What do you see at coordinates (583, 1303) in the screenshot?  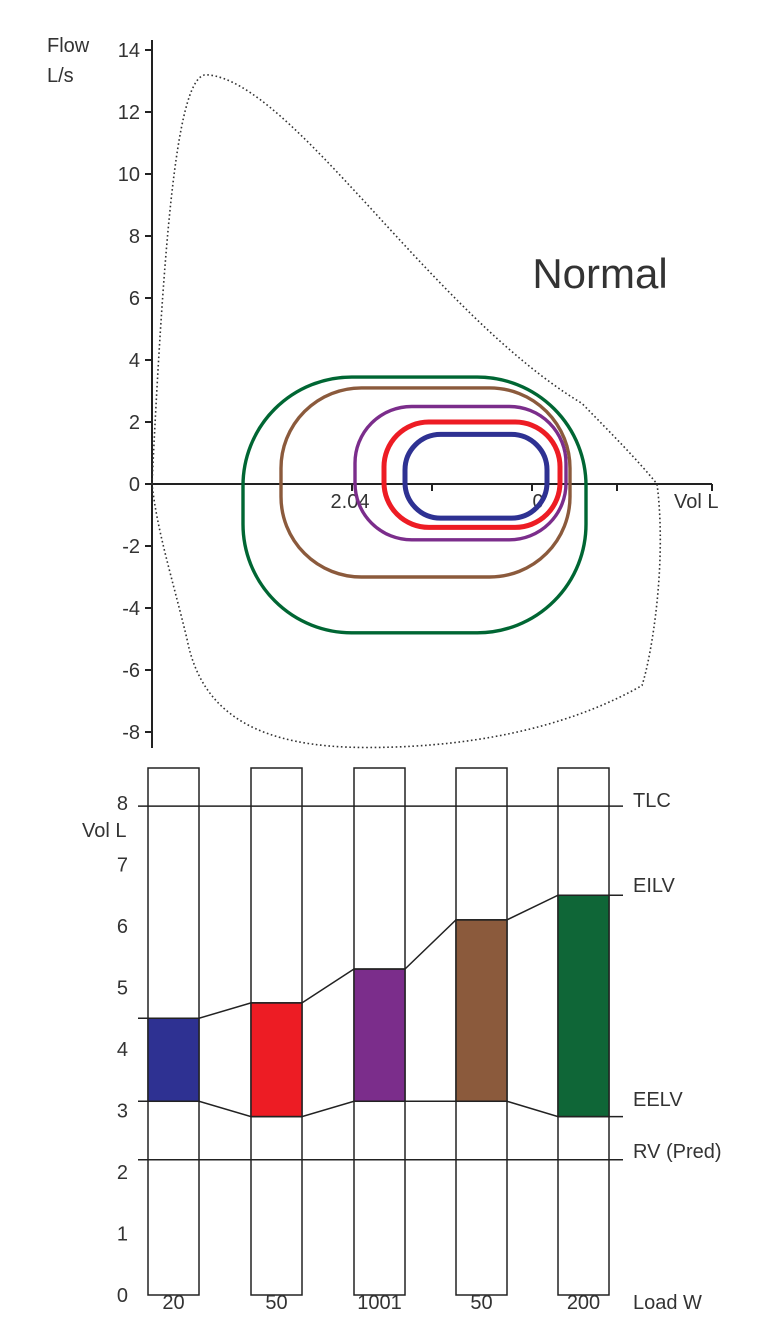 I see `category-label: 200` at bounding box center [583, 1303].